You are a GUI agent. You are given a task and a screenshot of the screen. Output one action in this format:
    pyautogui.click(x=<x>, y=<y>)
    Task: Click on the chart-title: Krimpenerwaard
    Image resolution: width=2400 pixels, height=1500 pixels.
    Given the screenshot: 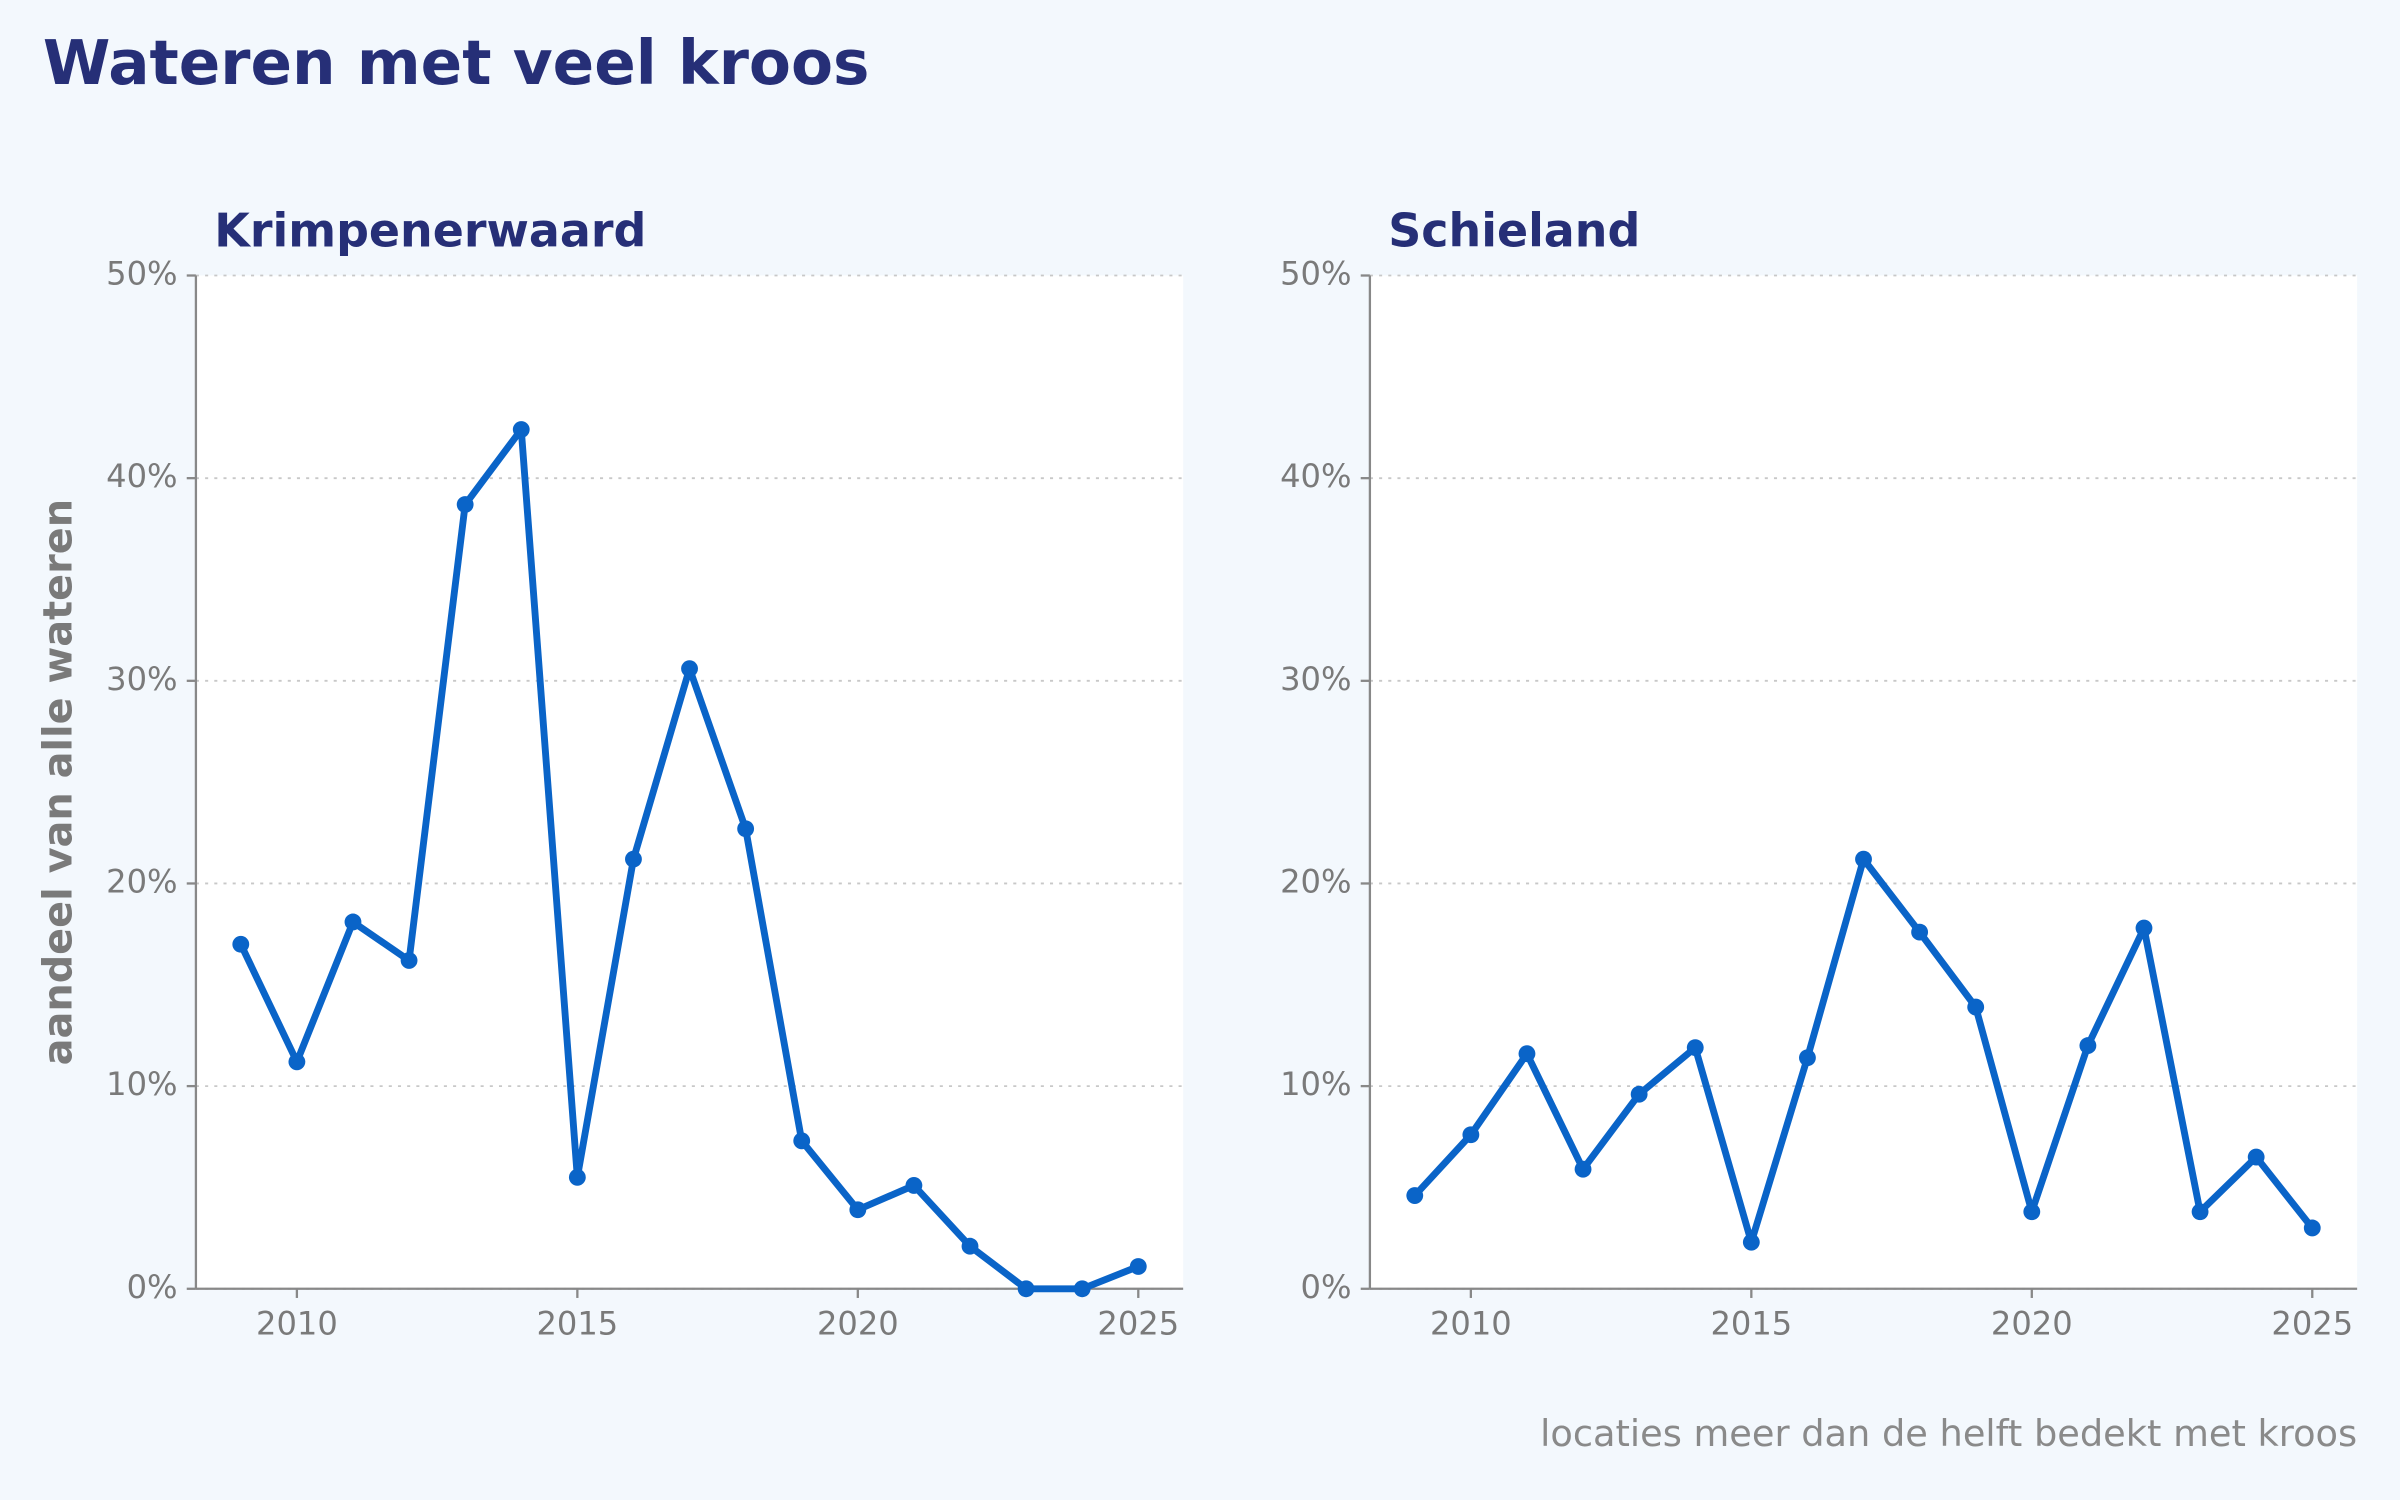 What is the action you would take?
    pyautogui.click(x=430, y=231)
    